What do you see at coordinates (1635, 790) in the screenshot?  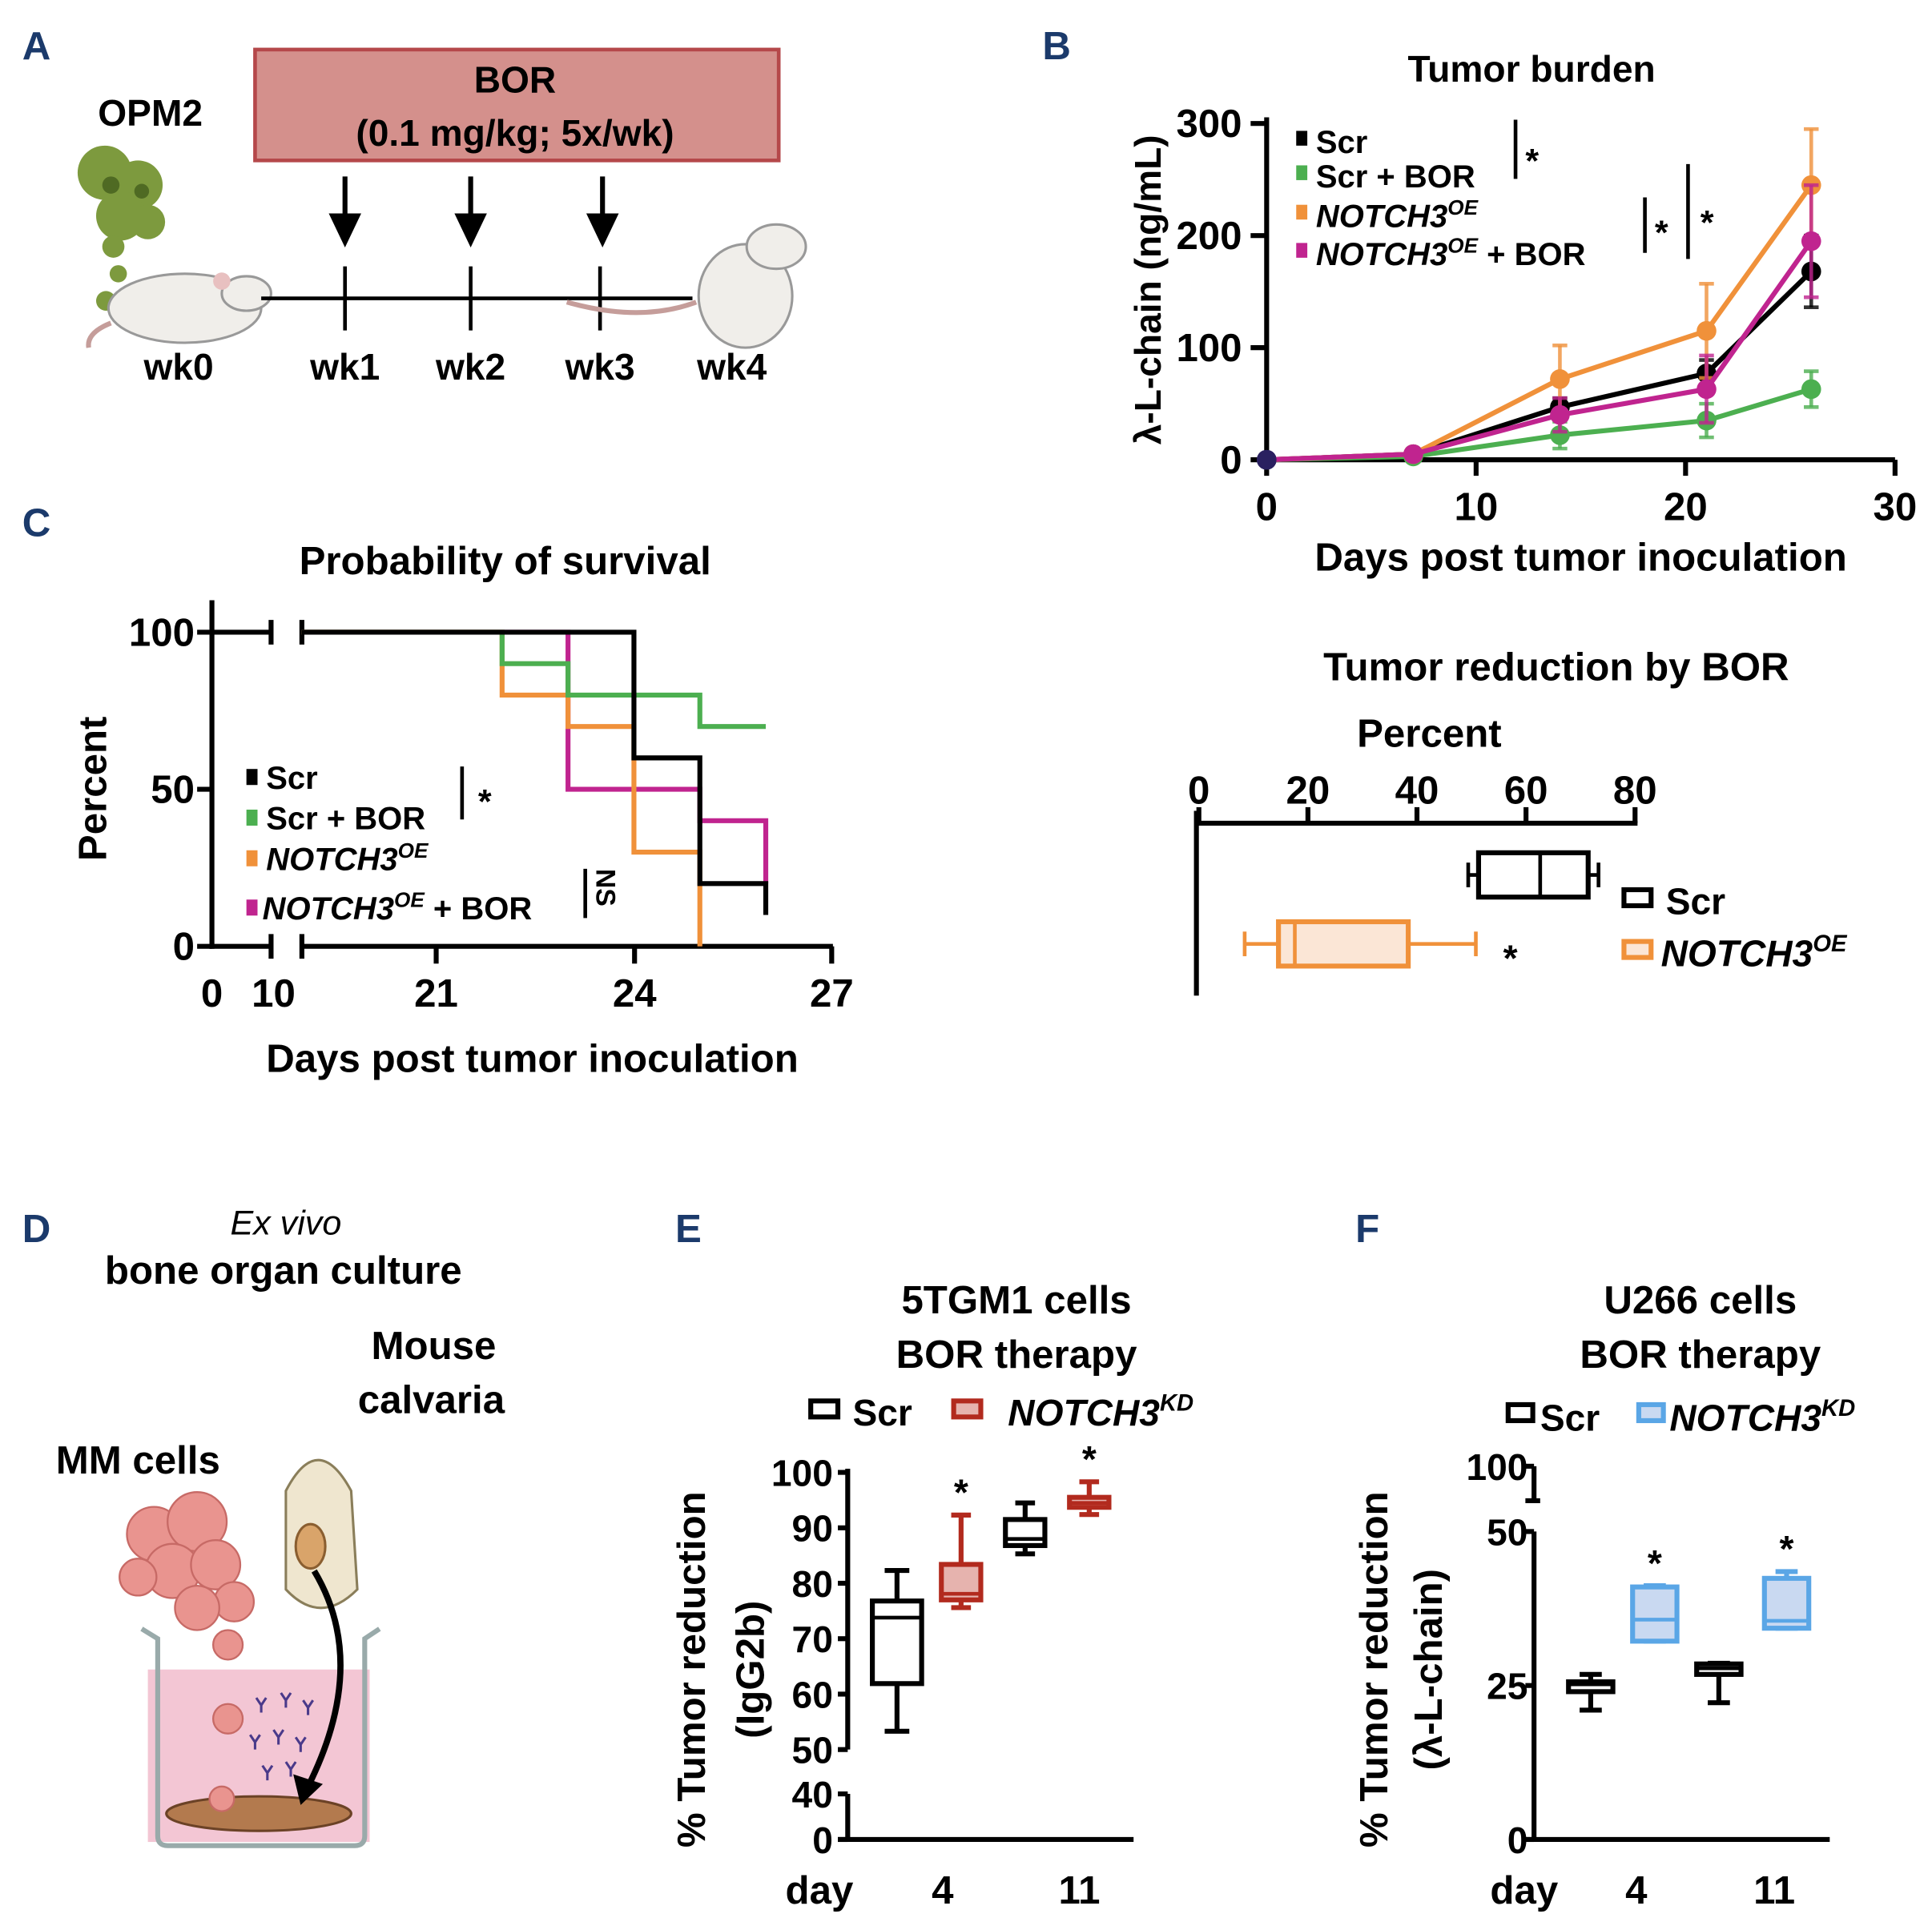 I see `x-tick-label: 80` at bounding box center [1635, 790].